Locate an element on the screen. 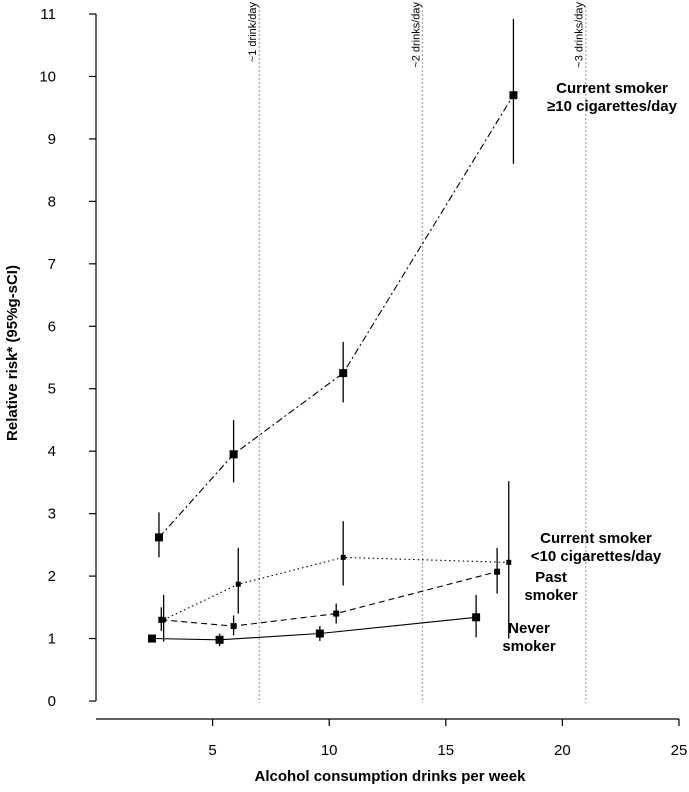  y-tick-label: 5 is located at coordinates (52, 389).